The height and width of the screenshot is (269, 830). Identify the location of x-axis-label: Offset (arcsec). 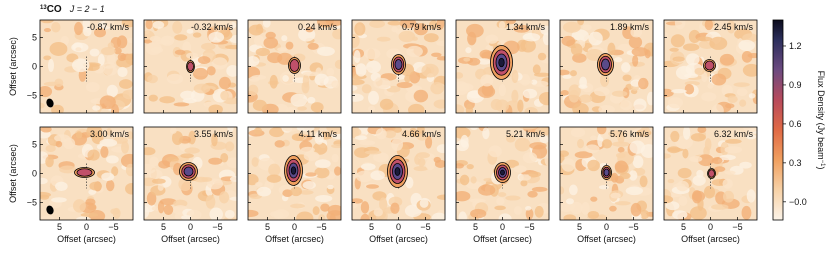
(710, 239).